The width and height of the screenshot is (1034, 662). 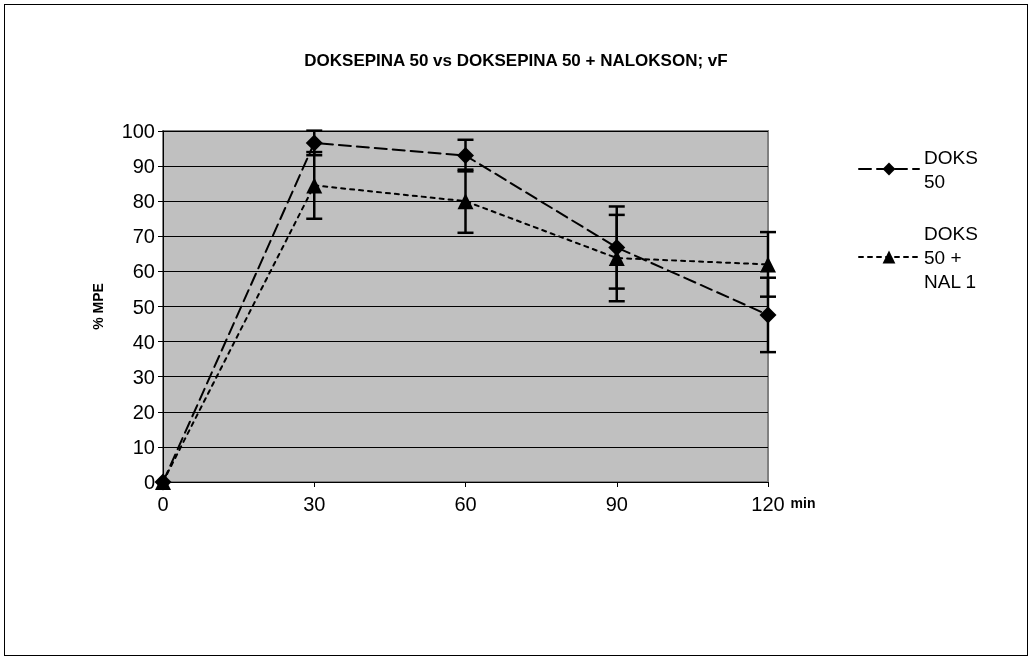 I want to click on y-tick-label: 40, so click(x=143, y=341).